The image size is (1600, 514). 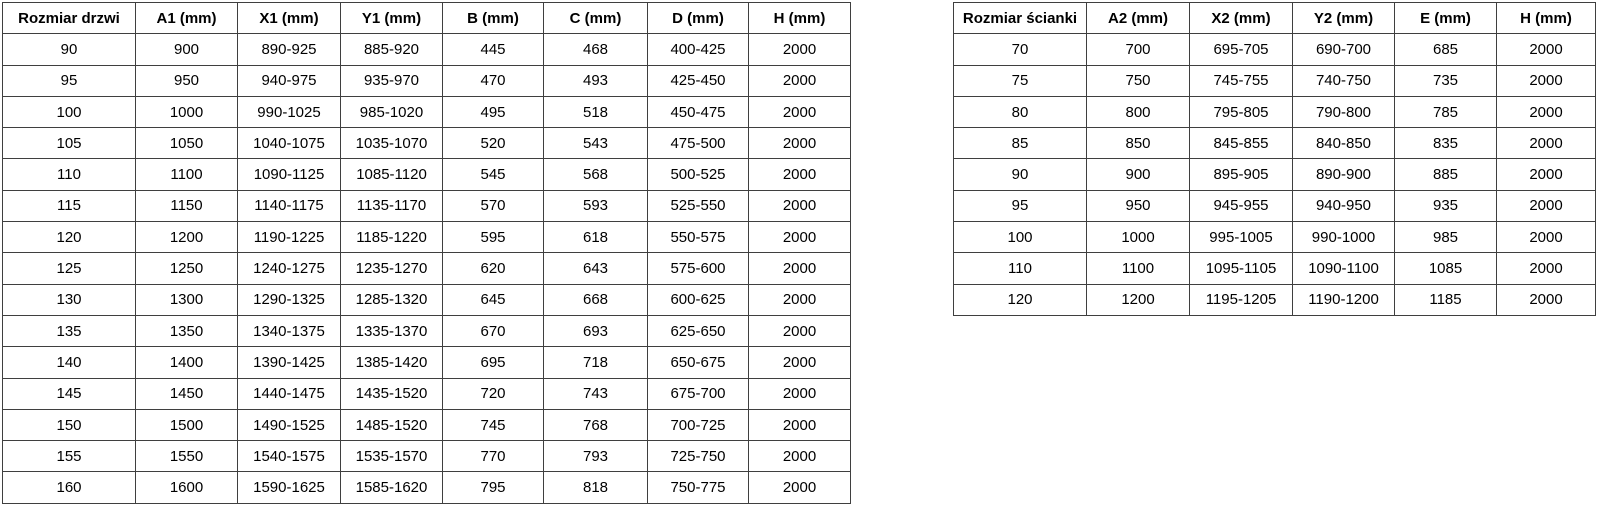 I want to click on table-row: 110 1100 1095-1105 1090-1100 1085 2000, so click(x=1274, y=268).